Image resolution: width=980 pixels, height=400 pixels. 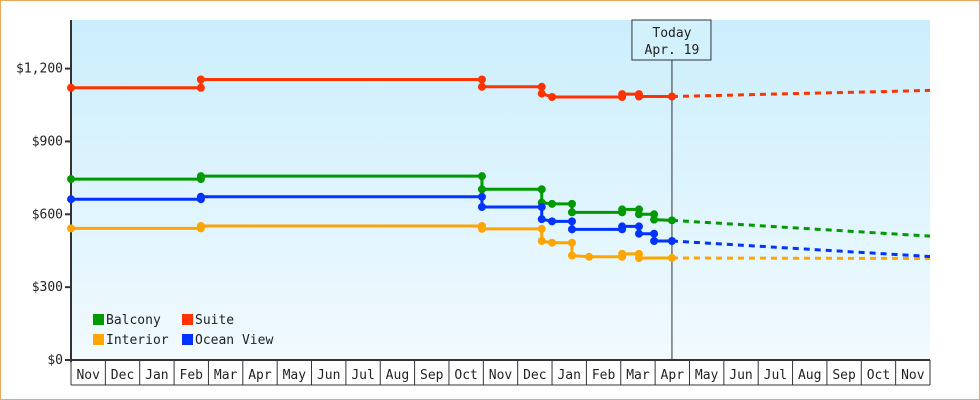 I want to click on today-box, so click(x=671, y=40).